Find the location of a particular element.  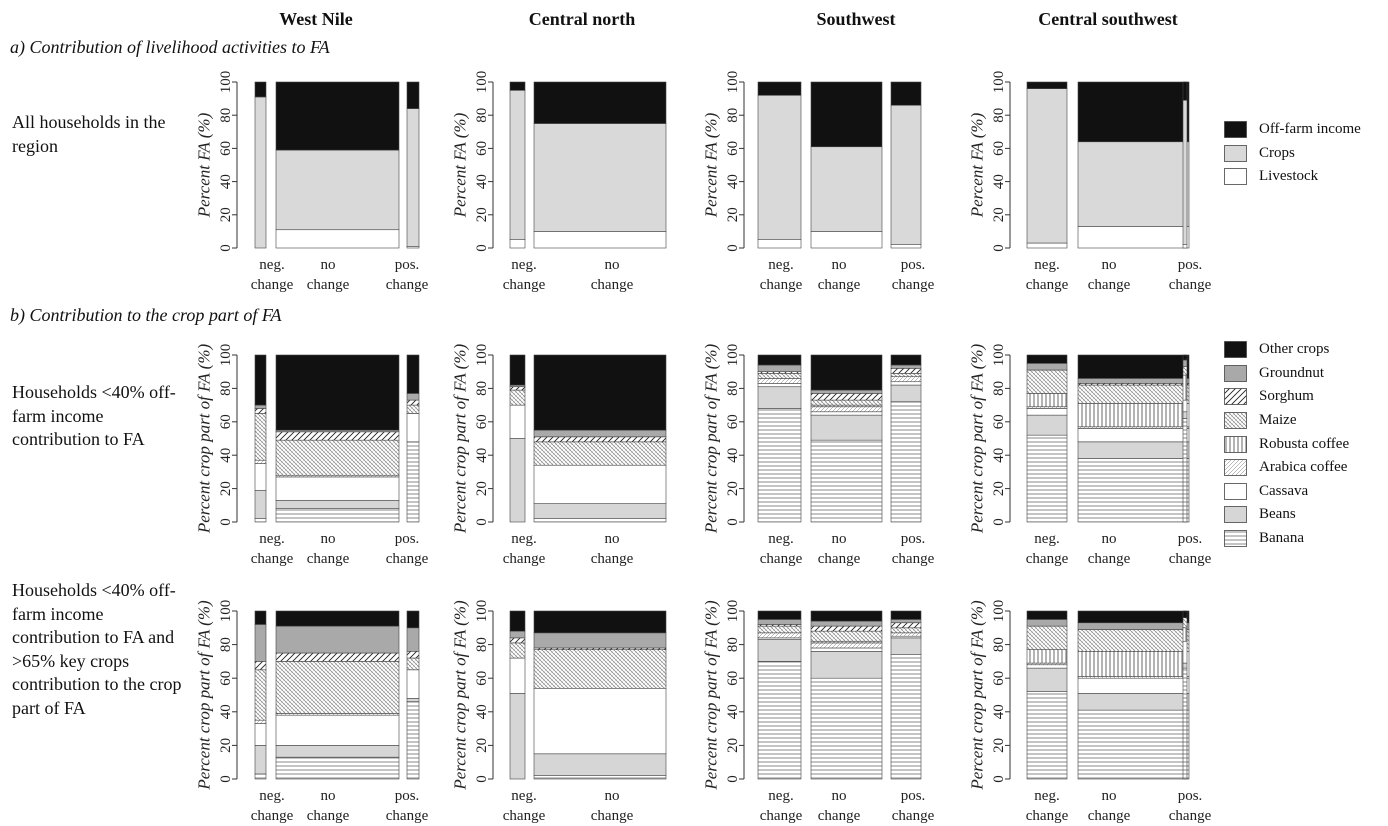

bar-segment-robusta-coffee is located at coordinates (1185, 634).